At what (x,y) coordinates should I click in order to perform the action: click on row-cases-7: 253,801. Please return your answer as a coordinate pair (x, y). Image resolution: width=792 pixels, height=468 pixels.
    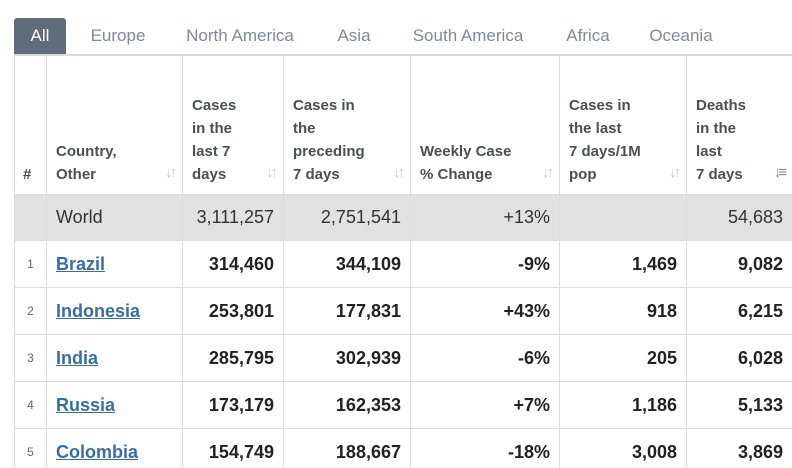
    Looking at the image, I should click on (233, 311).